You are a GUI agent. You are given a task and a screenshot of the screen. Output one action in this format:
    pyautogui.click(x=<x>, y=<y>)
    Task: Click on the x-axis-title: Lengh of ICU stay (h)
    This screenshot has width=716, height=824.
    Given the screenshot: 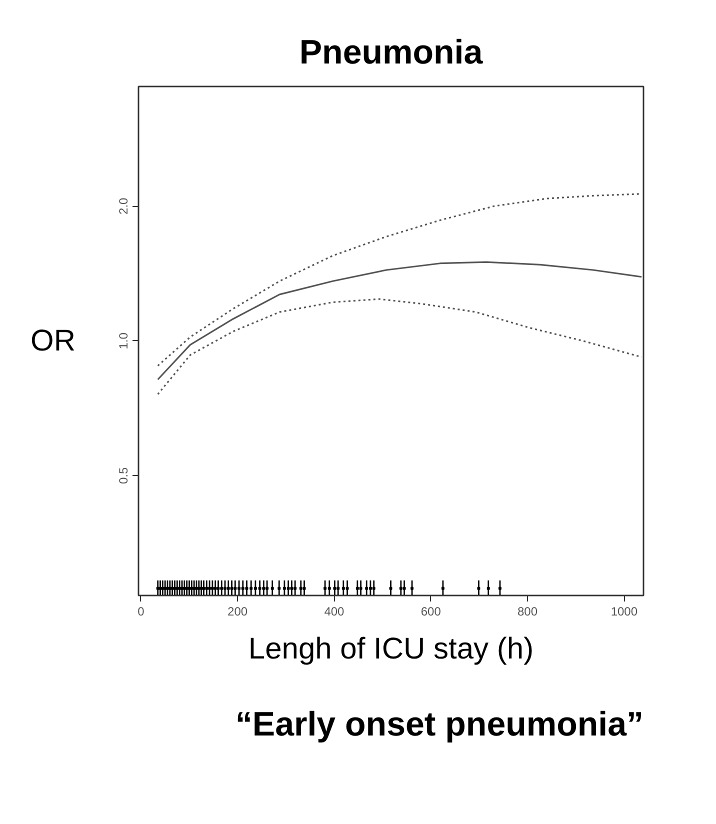 What is the action you would take?
    pyautogui.click(x=391, y=649)
    